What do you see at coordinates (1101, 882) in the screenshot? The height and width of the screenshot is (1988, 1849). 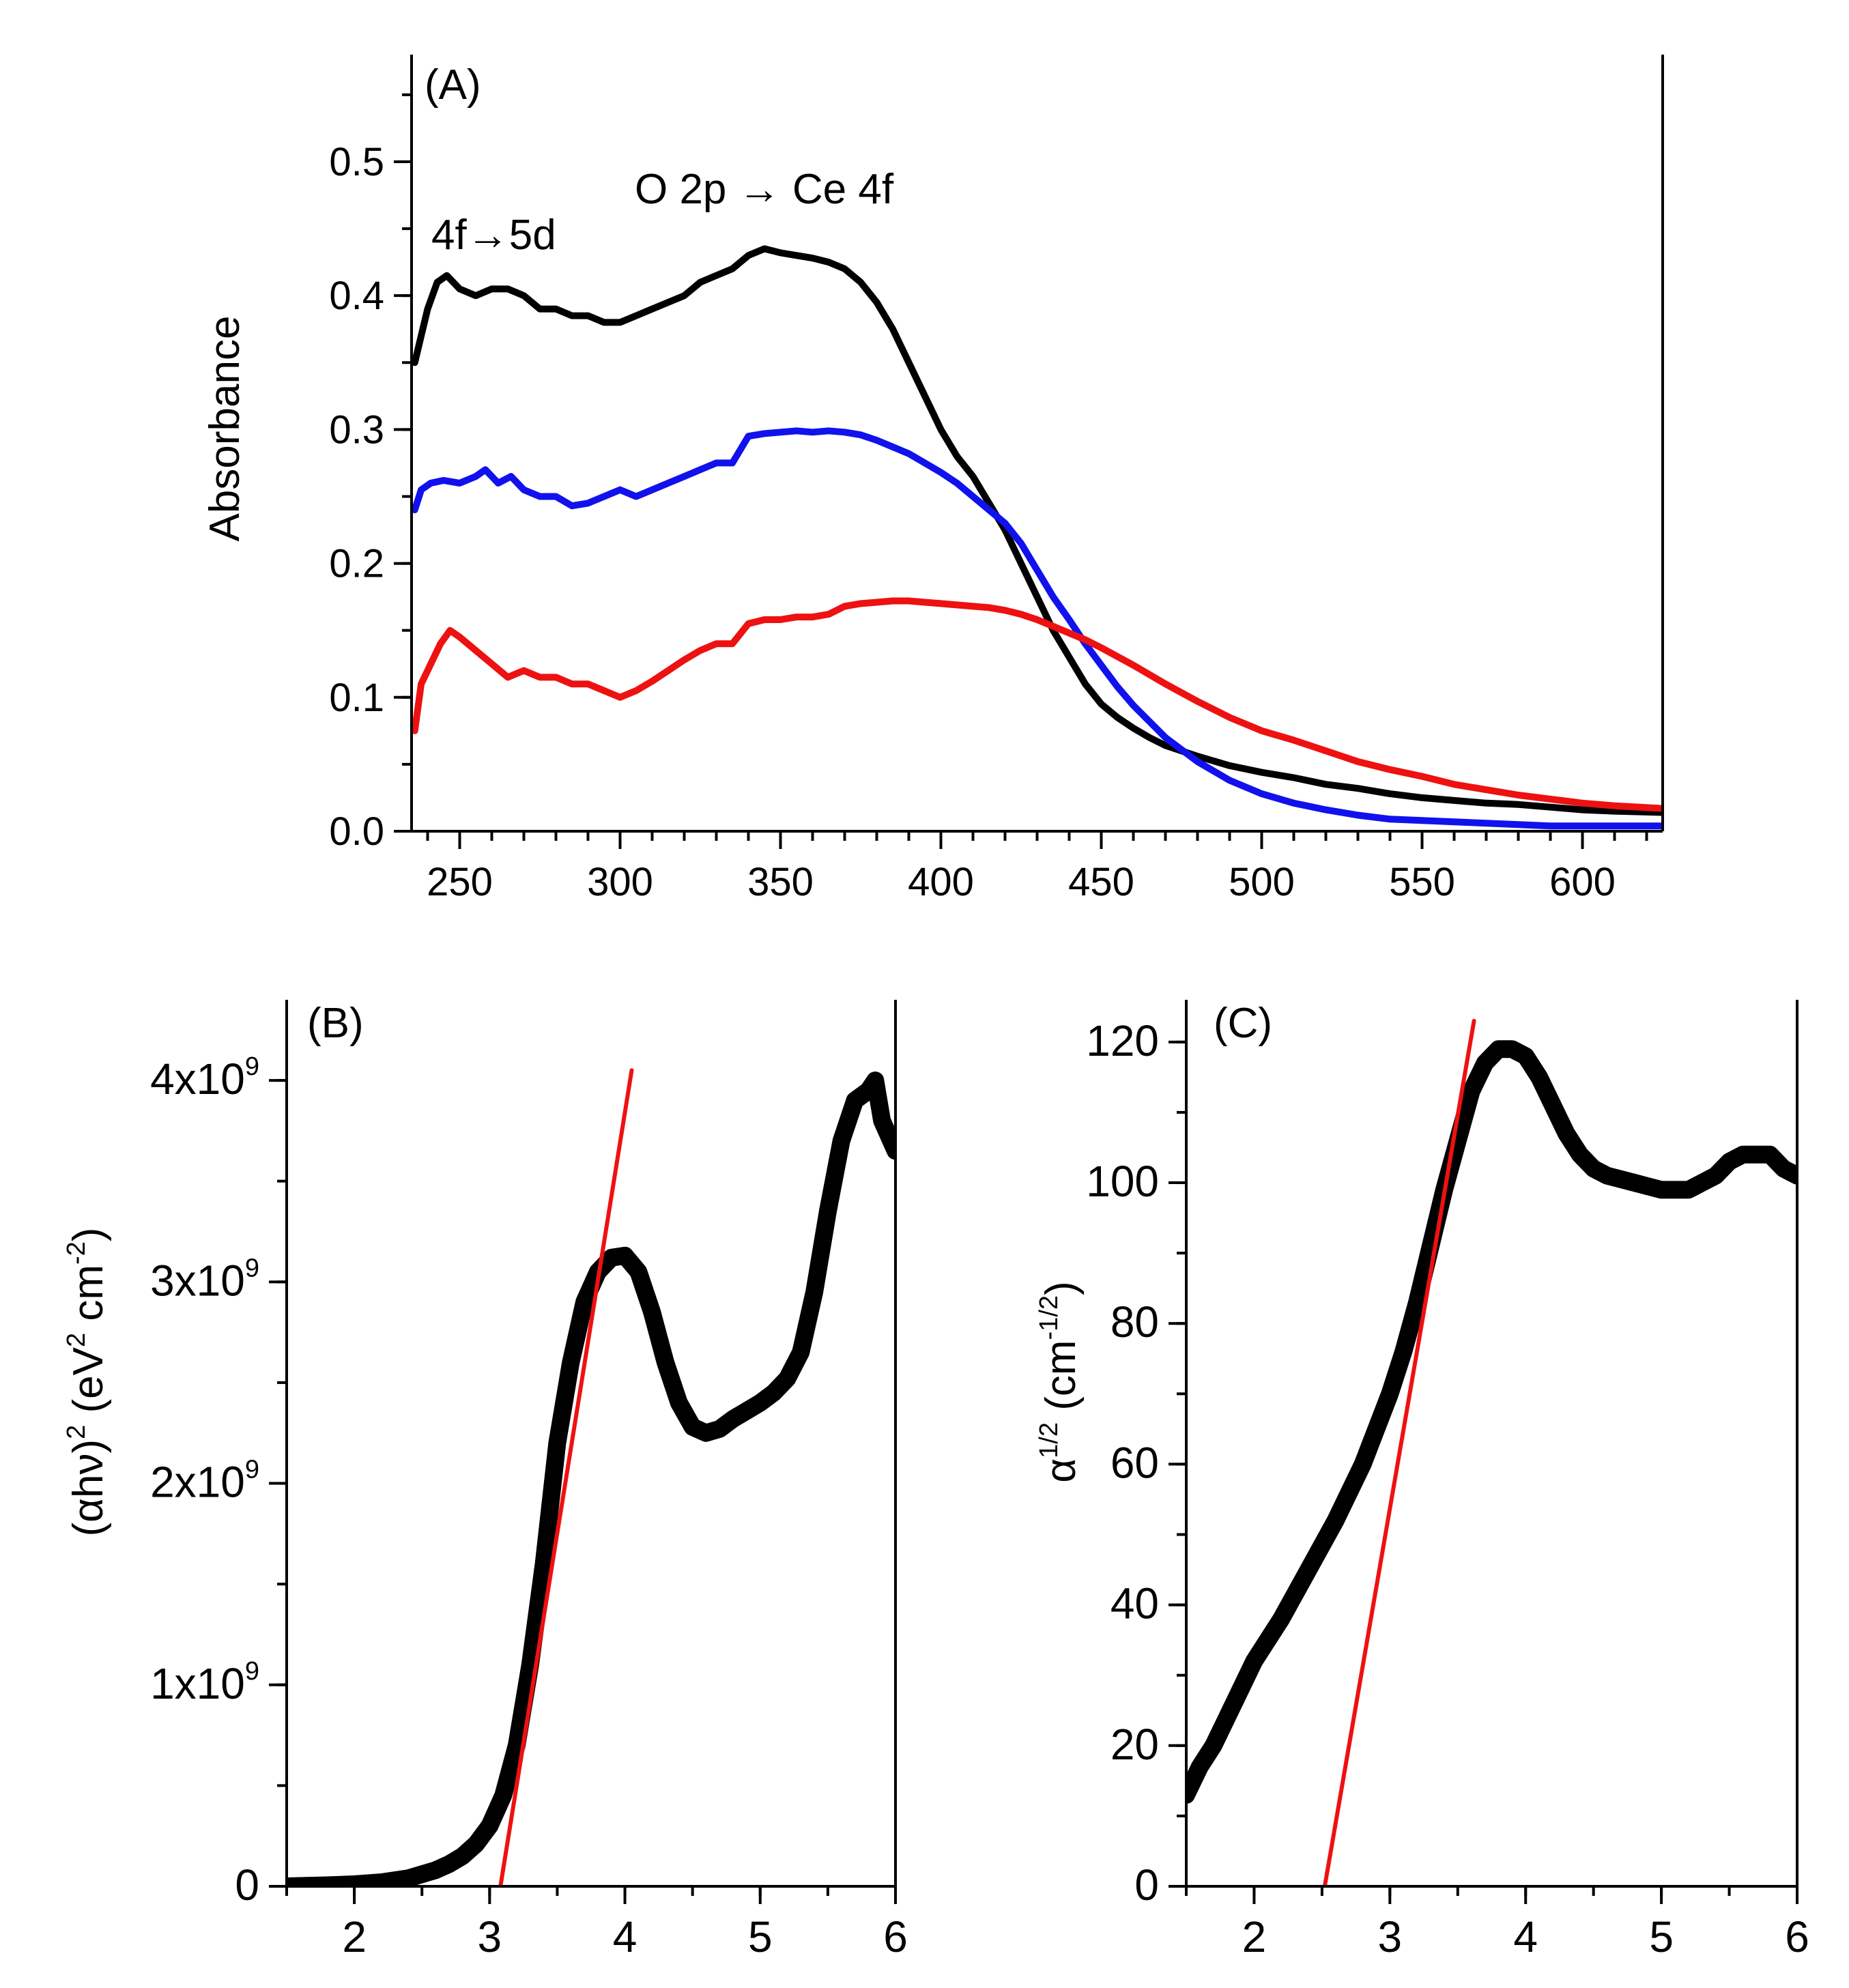 I see `x-tick-label: 450` at bounding box center [1101, 882].